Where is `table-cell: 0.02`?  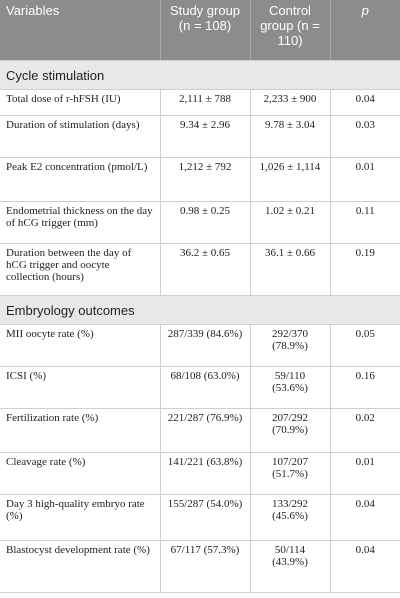
table-cell: 0.02 is located at coordinates (365, 430).